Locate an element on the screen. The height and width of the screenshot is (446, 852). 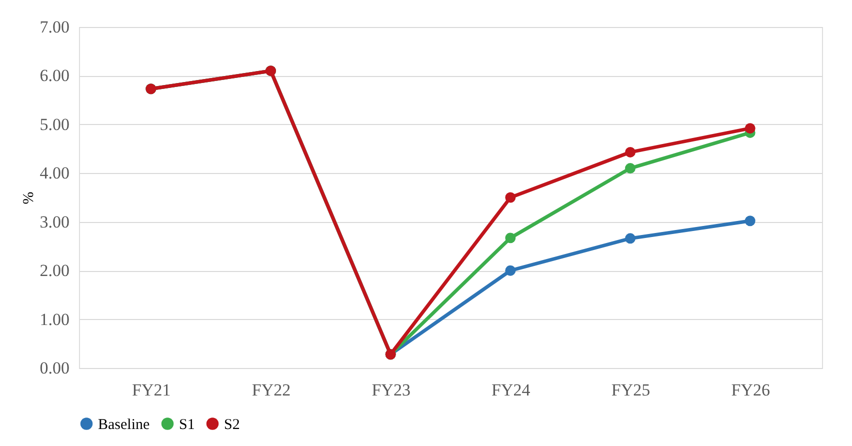
y-tick-label: 1.00 is located at coordinates (55, 319).